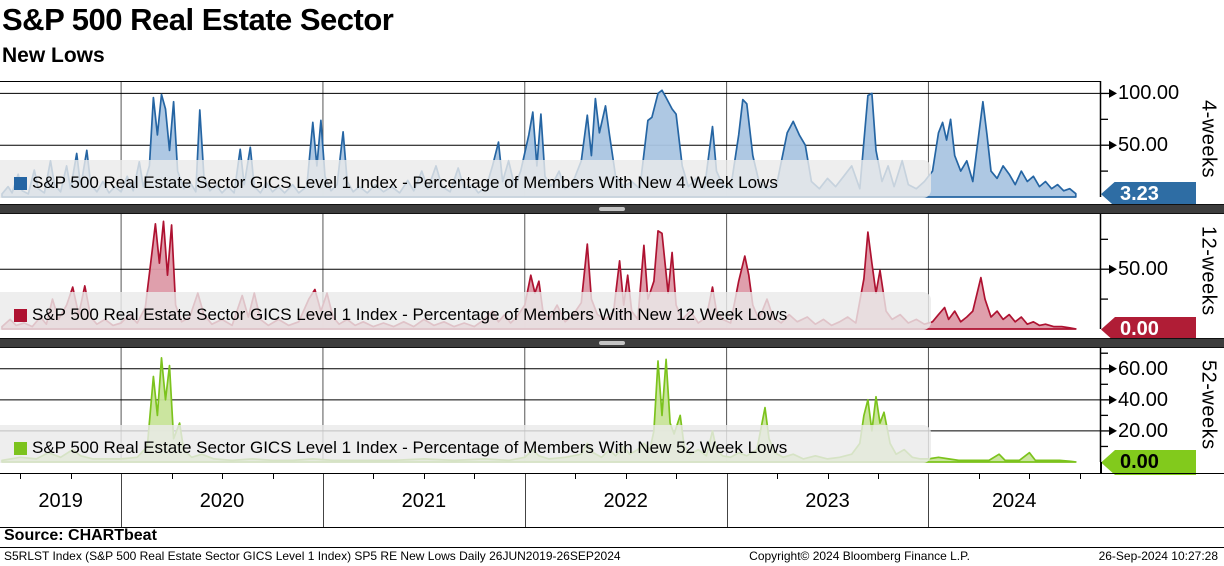 The height and width of the screenshot is (566, 1224). What do you see at coordinates (612, 473) in the screenshot?
I see `x-axis-line` at bounding box center [612, 473].